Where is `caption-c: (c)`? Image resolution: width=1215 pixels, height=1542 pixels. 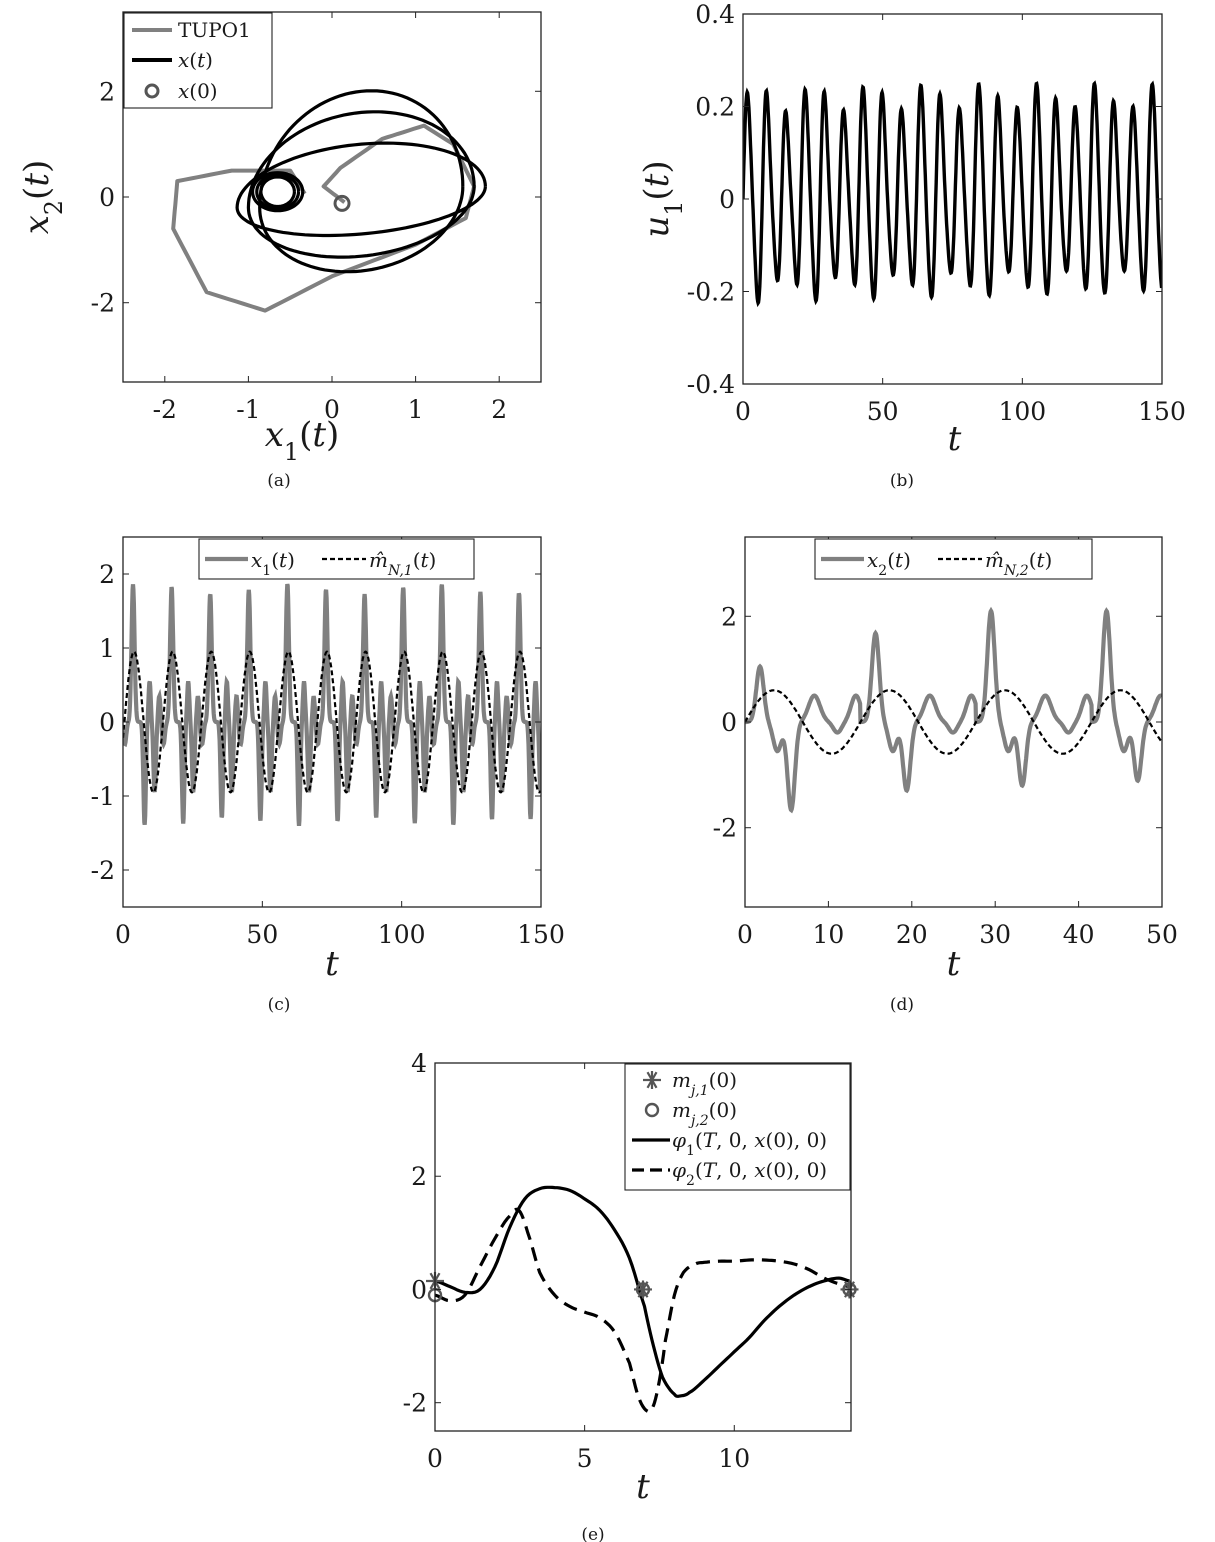 caption-c: (c) is located at coordinates (279, 1005).